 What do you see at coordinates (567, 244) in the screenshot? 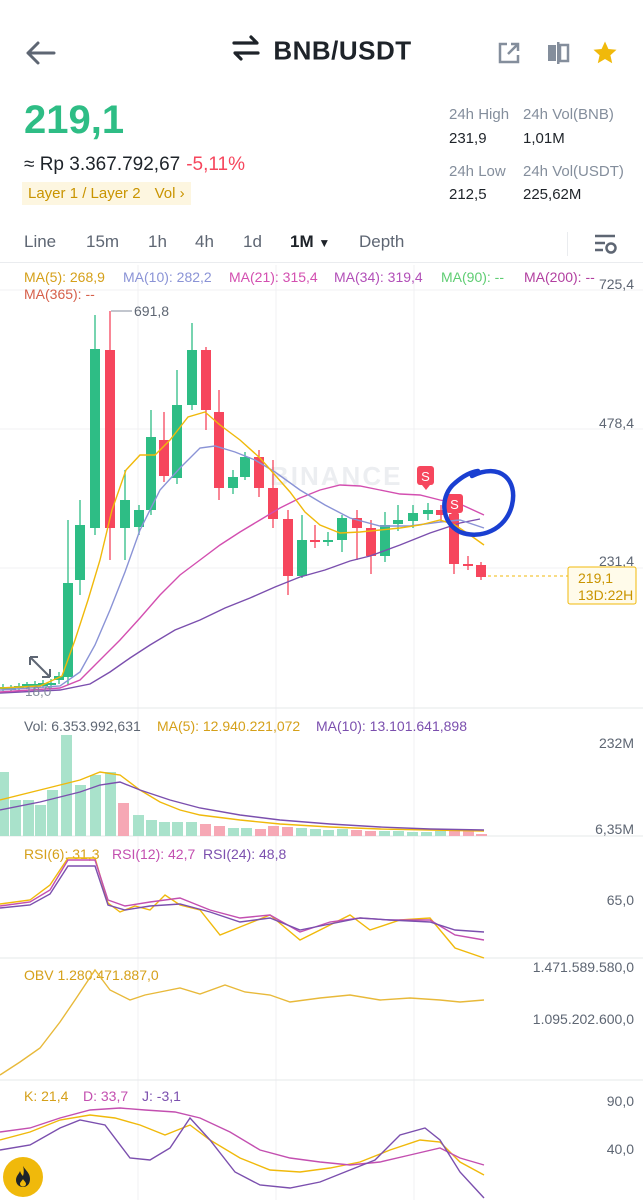
I see `tabs-divider-vertical` at bounding box center [567, 244].